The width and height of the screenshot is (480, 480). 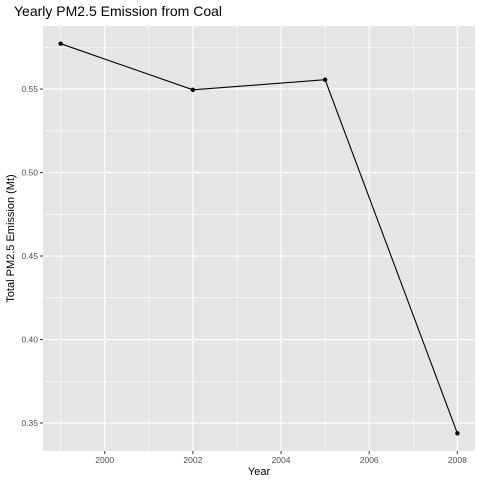 What do you see at coordinates (369, 460) in the screenshot?
I see `x-tick-label: 2006` at bounding box center [369, 460].